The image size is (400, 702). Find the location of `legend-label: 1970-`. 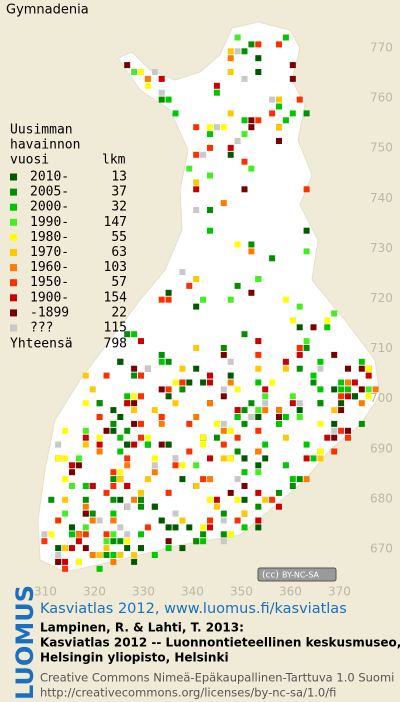

legend-label: 1970- is located at coordinates (49, 252).